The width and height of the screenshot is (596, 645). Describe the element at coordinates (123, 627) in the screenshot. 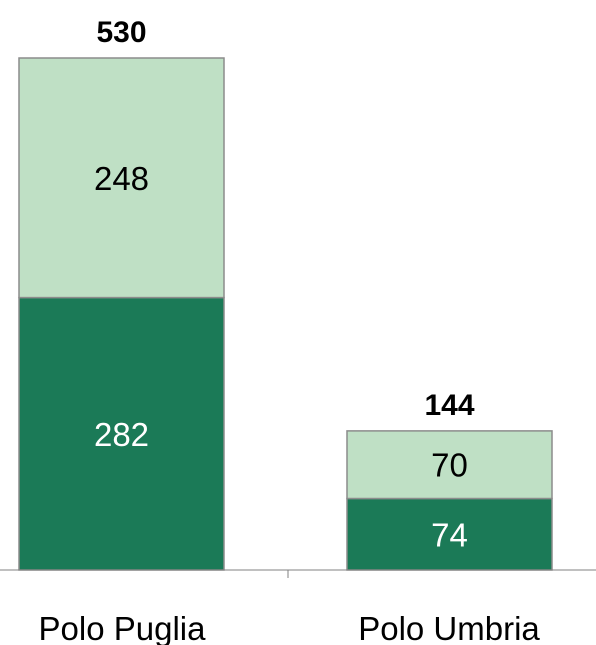

I see `category-label-polo-puglia: Polo Puglia` at that location.